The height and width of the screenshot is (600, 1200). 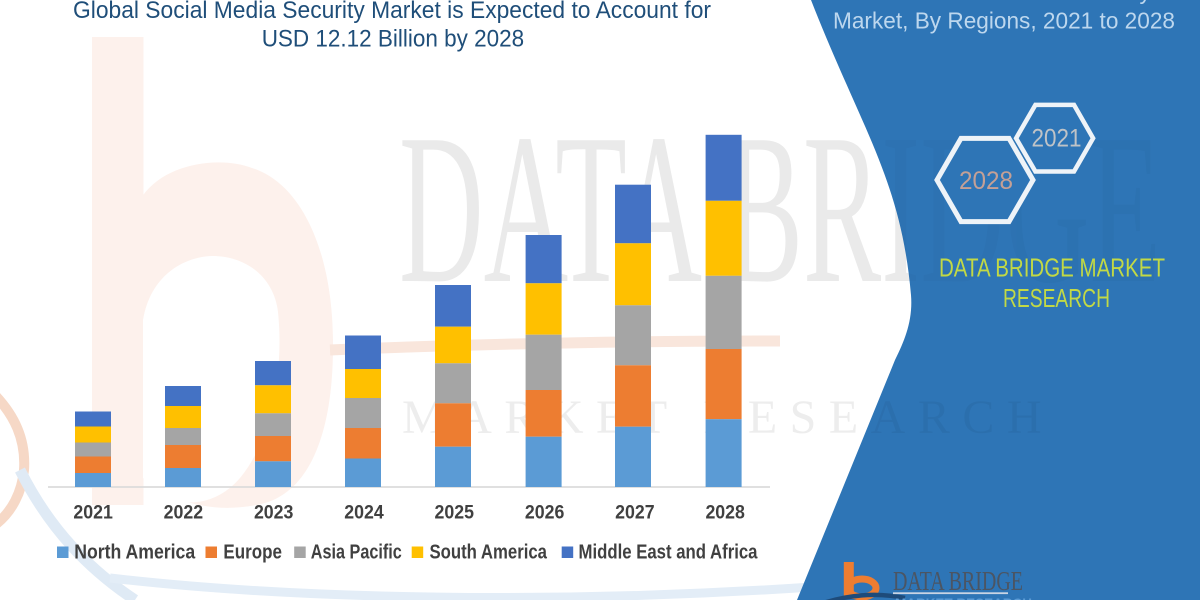 What do you see at coordinates (252, 553) in the screenshot?
I see `svg-text: Europe` at bounding box center [252, 553].